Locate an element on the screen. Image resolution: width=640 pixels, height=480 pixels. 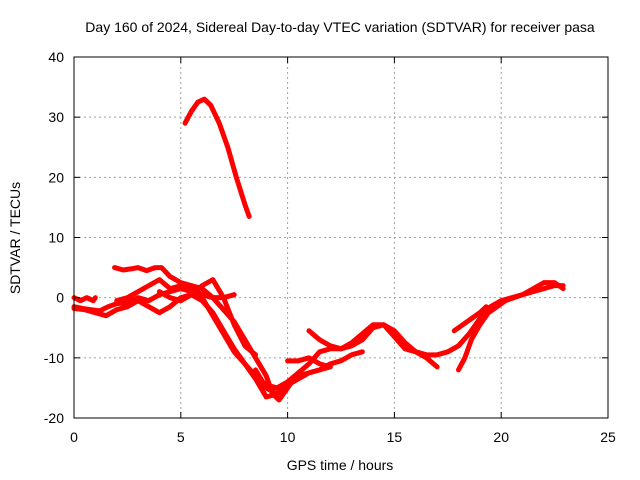
x-tick-label-0: 0 is located at coordinates (74, 437).